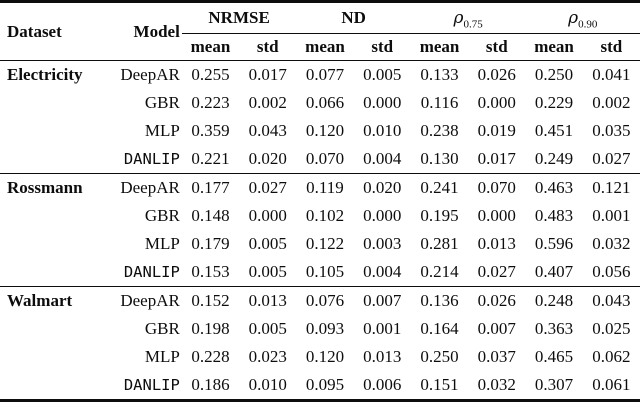 The height and width of the screenshot is (403, 640). I want to click on value-cell: 0.061, so click(611, 384).